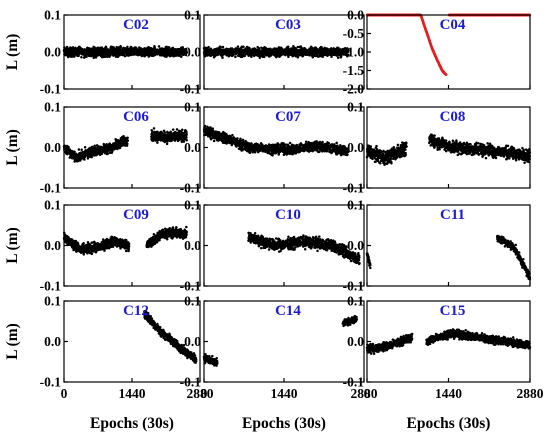 This screenshot has width=550, height=439. I want to click on y-tick-label: -1.0, so click(354, 52).